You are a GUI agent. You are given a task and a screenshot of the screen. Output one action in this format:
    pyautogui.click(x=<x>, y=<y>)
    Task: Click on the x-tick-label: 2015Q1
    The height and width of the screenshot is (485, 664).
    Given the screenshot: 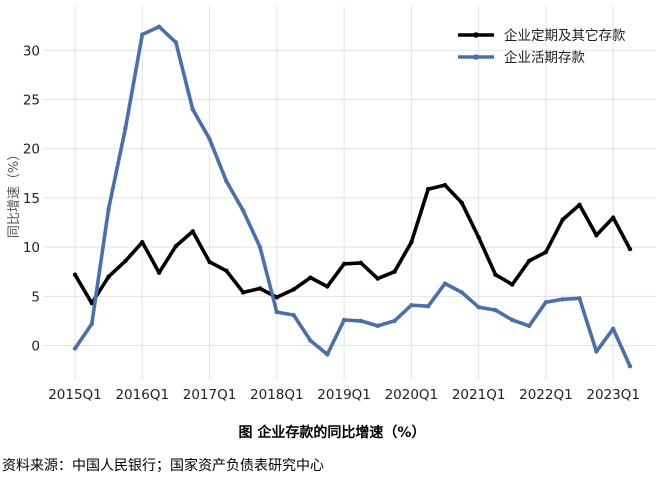 What is the action you would take?
    pyautogui.click(x=75, y=395)
    